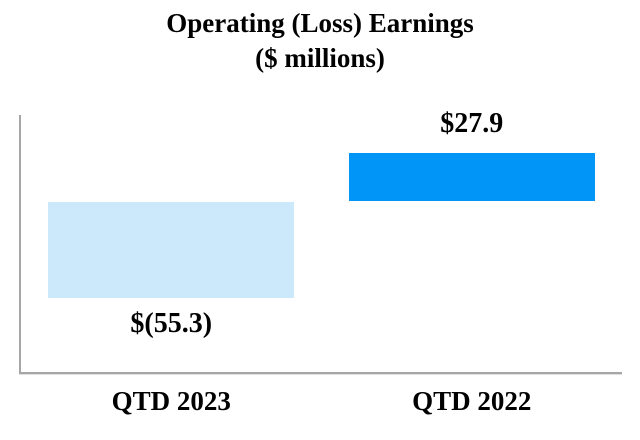  I want to click on chart-subtitle: ($ millions), so click(320, 58).